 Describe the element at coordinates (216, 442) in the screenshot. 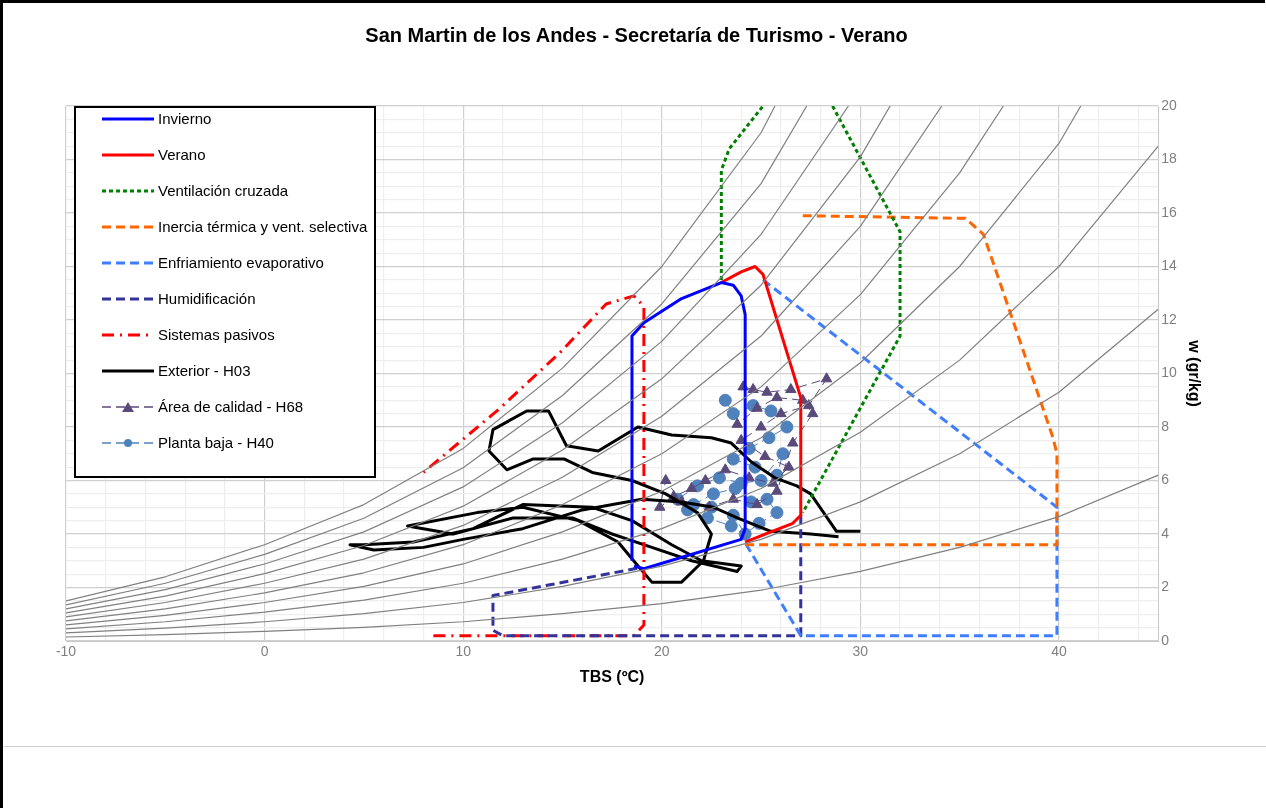

I see `legend-label: Planta baja - H40` at that location.